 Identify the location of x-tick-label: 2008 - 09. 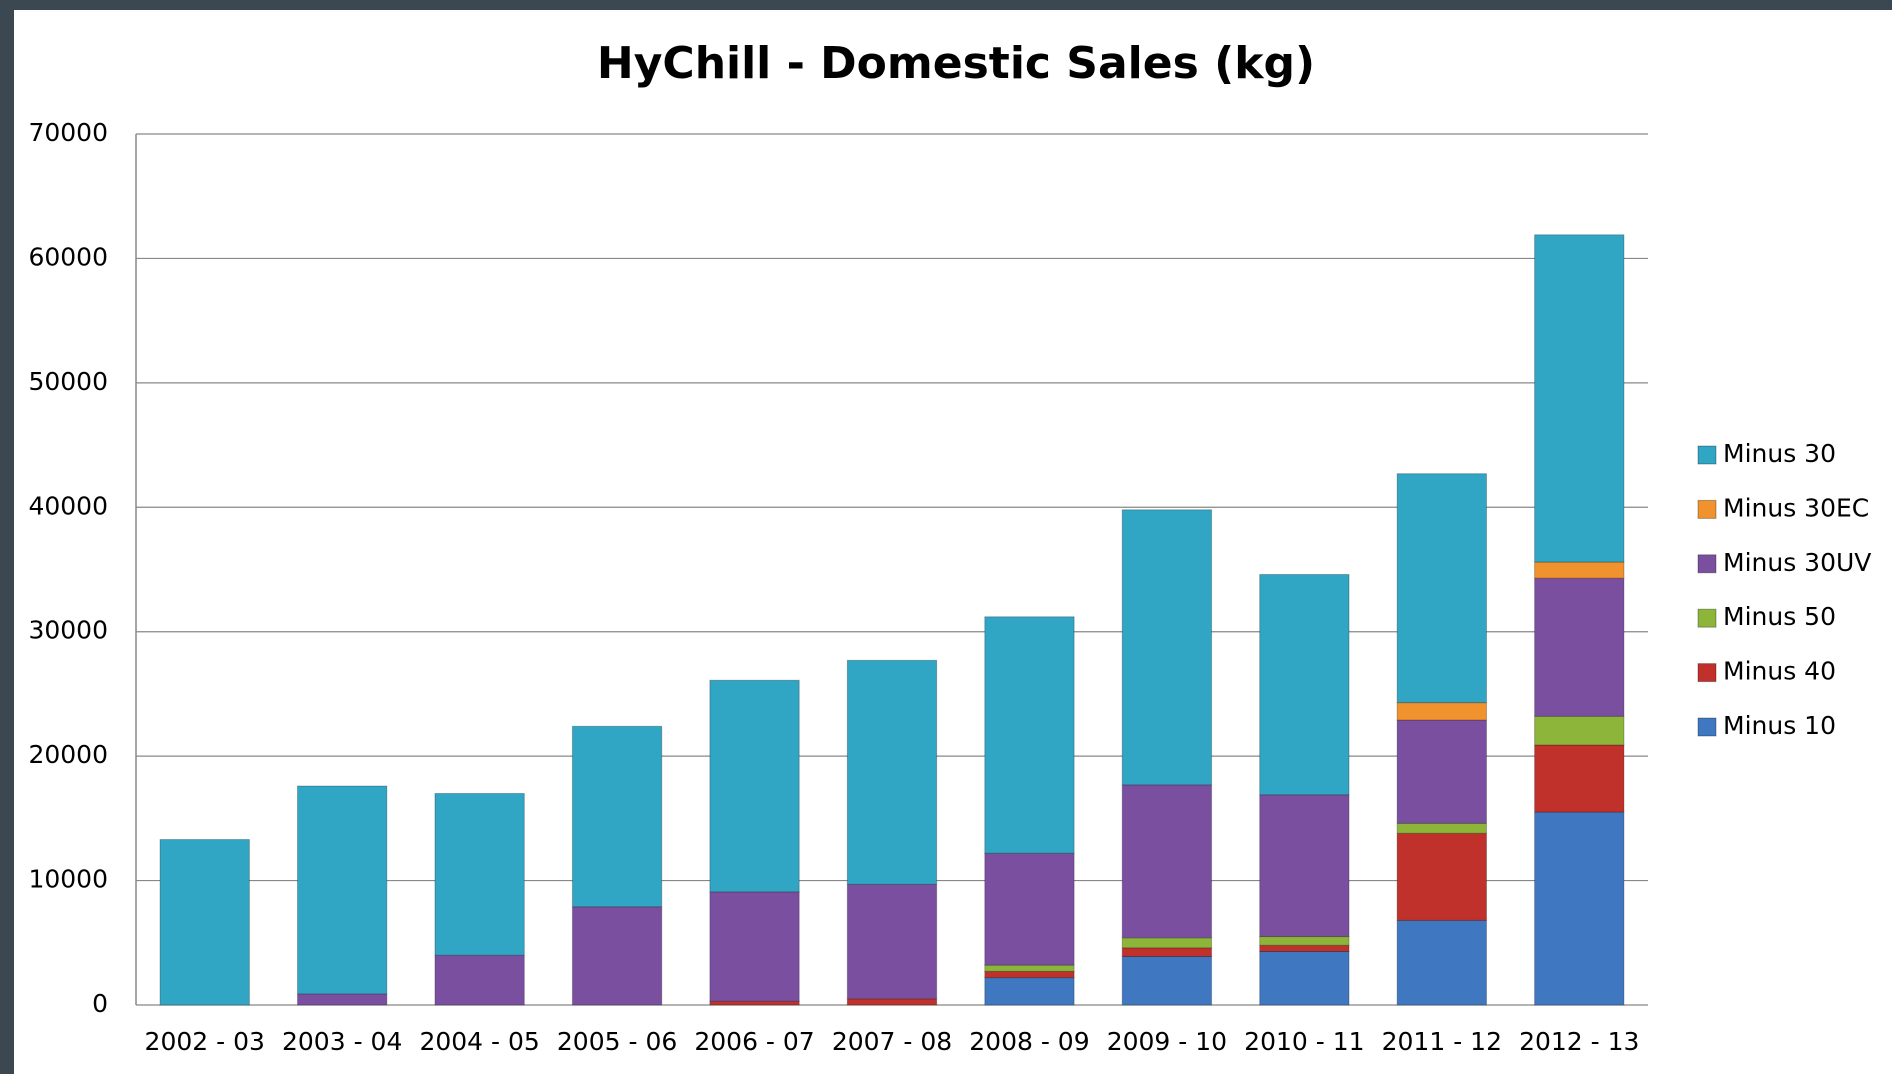
(1029, 1041).